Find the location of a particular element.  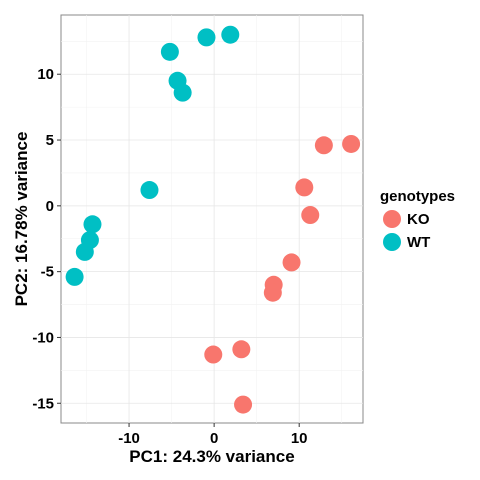

x-axis-ticks: -10 0 10 is located at coordinates (213, 435).